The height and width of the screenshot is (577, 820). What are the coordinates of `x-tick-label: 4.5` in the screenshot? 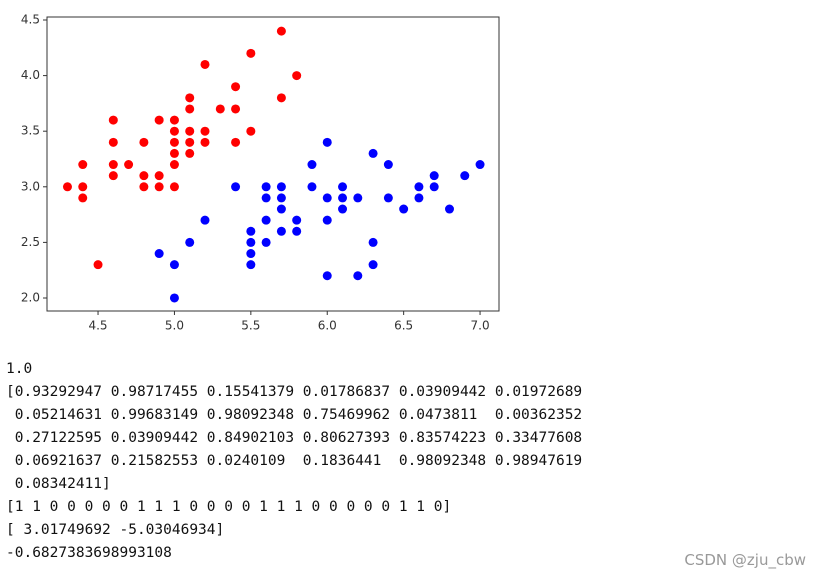 It's located at (97, 326).